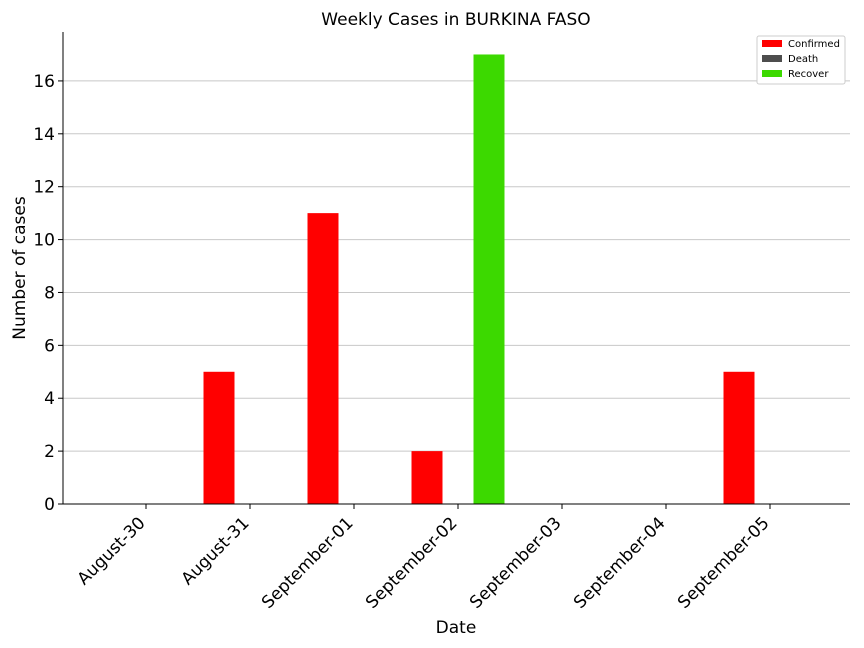 The height and width of the screenshot is (648, 864). Describe the element at coordinates (49, 346) in the screenshot. I see `y-tick-label: 6` at that location.